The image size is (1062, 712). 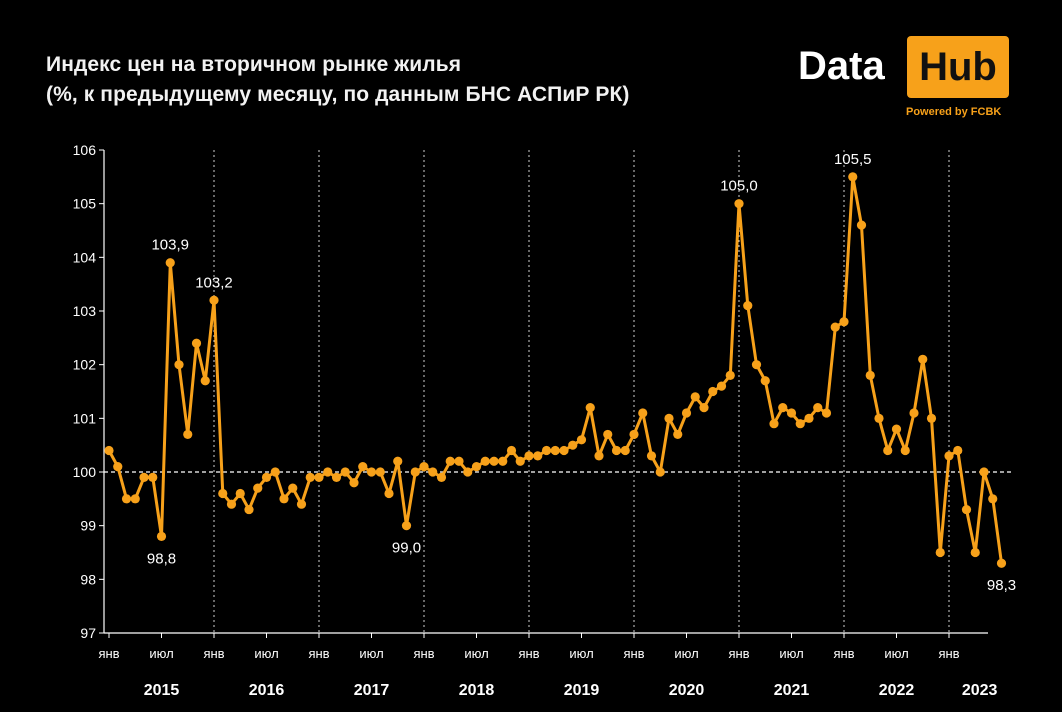 I want to click on logo-tagline: Powered by FCBK, so click(x=954, y=112).